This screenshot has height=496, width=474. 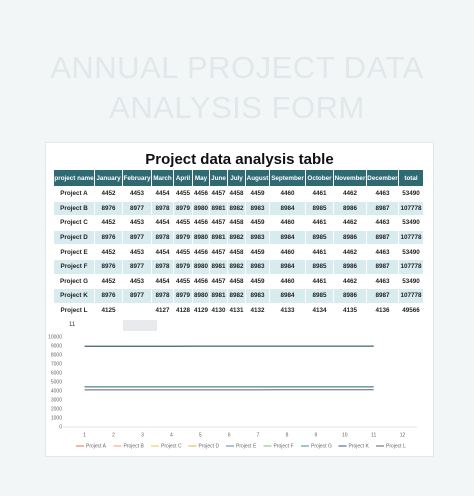 I want to click on table-cell: Project D, so click(x=74, y=237).